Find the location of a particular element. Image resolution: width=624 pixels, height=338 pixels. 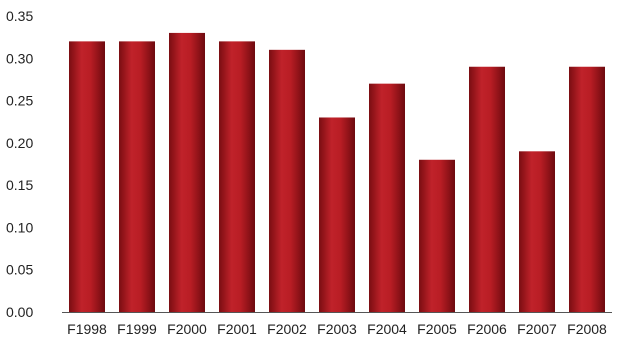

x-tick-label: F2000 is located at coordinates (187, 329).